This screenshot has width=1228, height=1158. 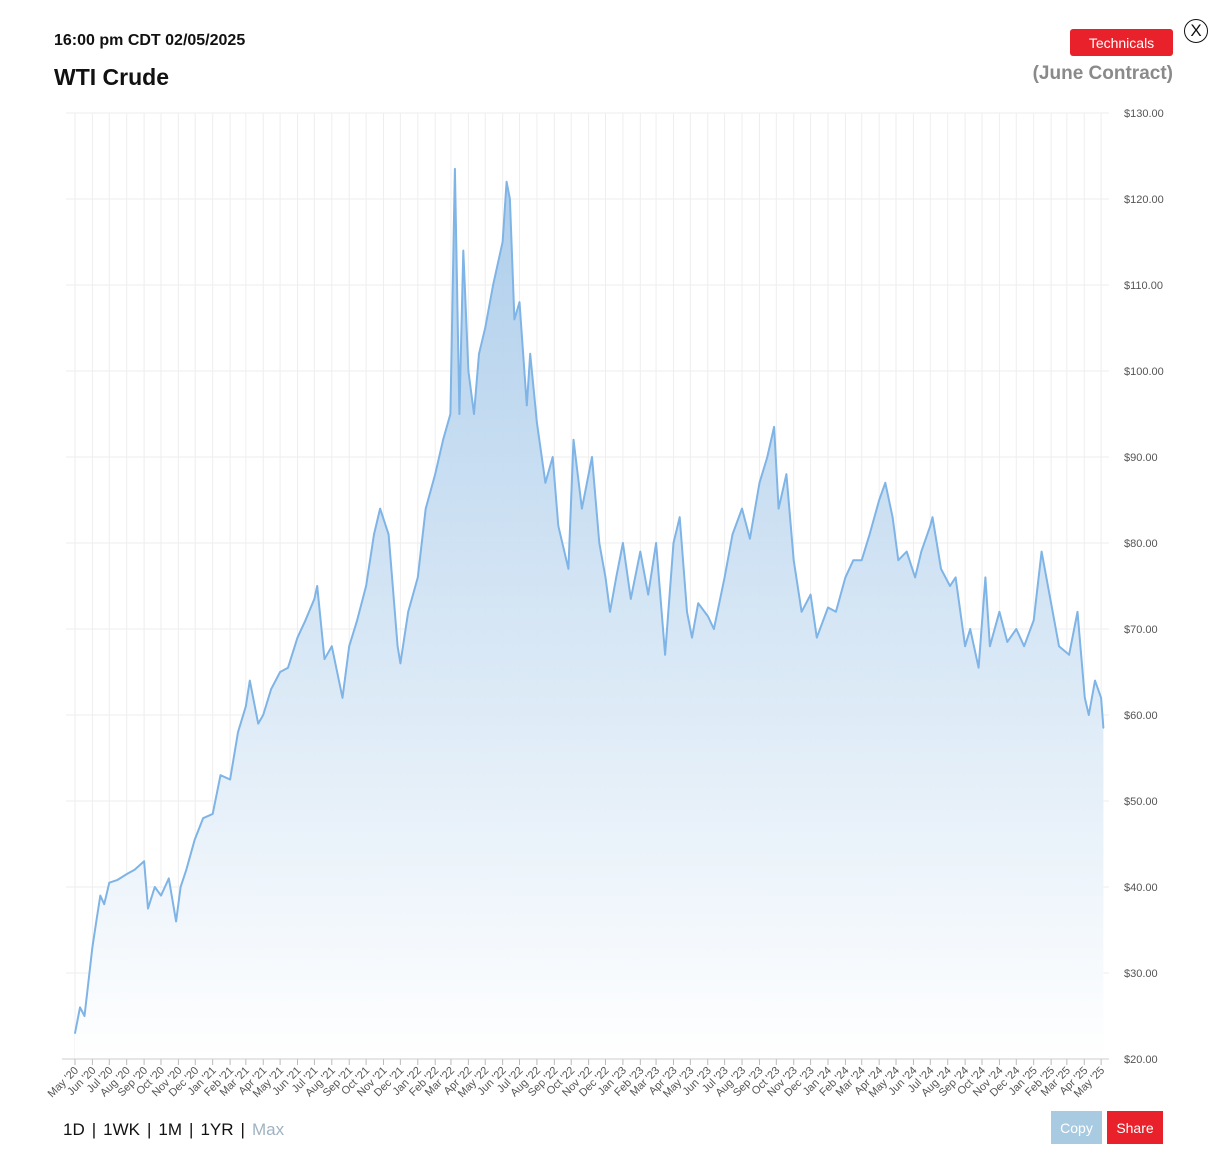 What do you see at coordinates (1135, 1127) in the screenshot?
I see `share-button: Share` at bounding box center [1135, 1127].